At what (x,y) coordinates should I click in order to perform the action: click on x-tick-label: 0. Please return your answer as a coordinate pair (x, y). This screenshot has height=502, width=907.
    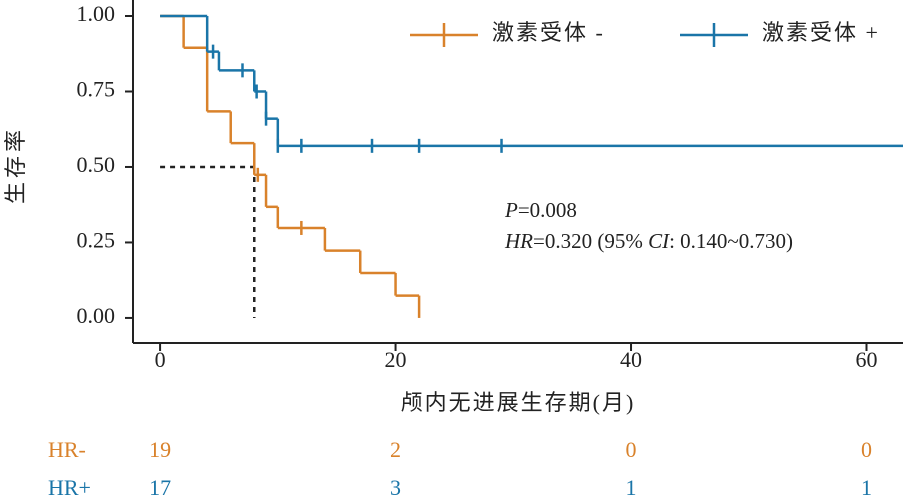
    Looking at the image, I should click on (160, 359).